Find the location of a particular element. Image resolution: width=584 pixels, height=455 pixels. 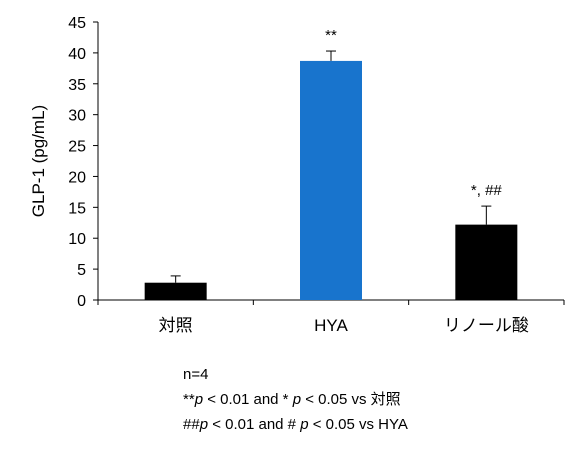

y-tick-label: 20 is located at coordinates (77, 177).